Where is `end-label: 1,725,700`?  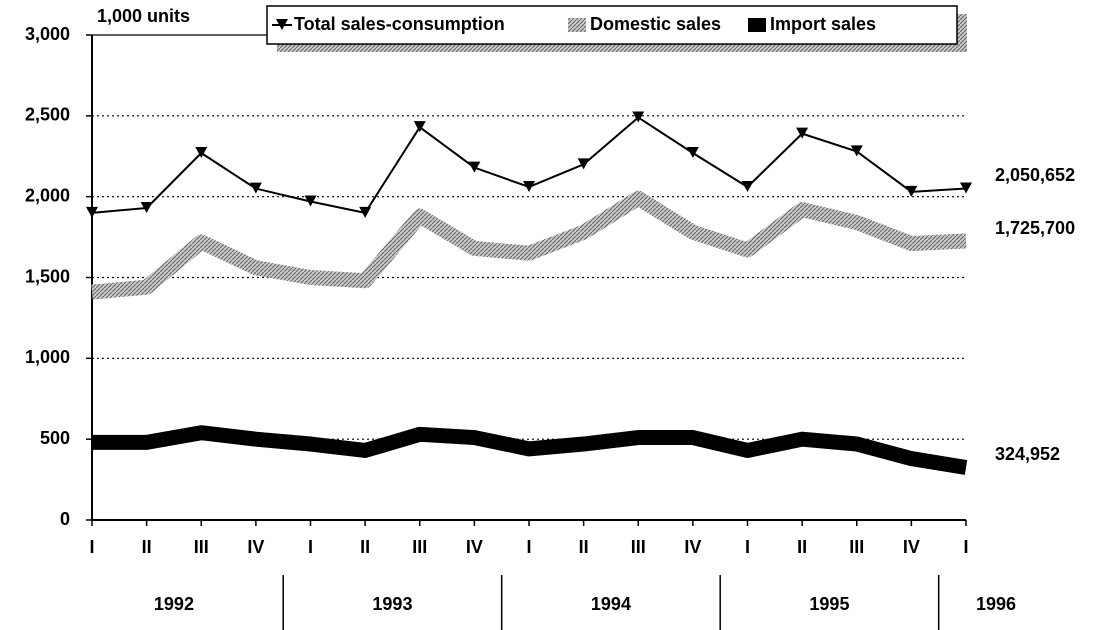 end-label: 1,725,700 is located at coordinates (1035, 228).